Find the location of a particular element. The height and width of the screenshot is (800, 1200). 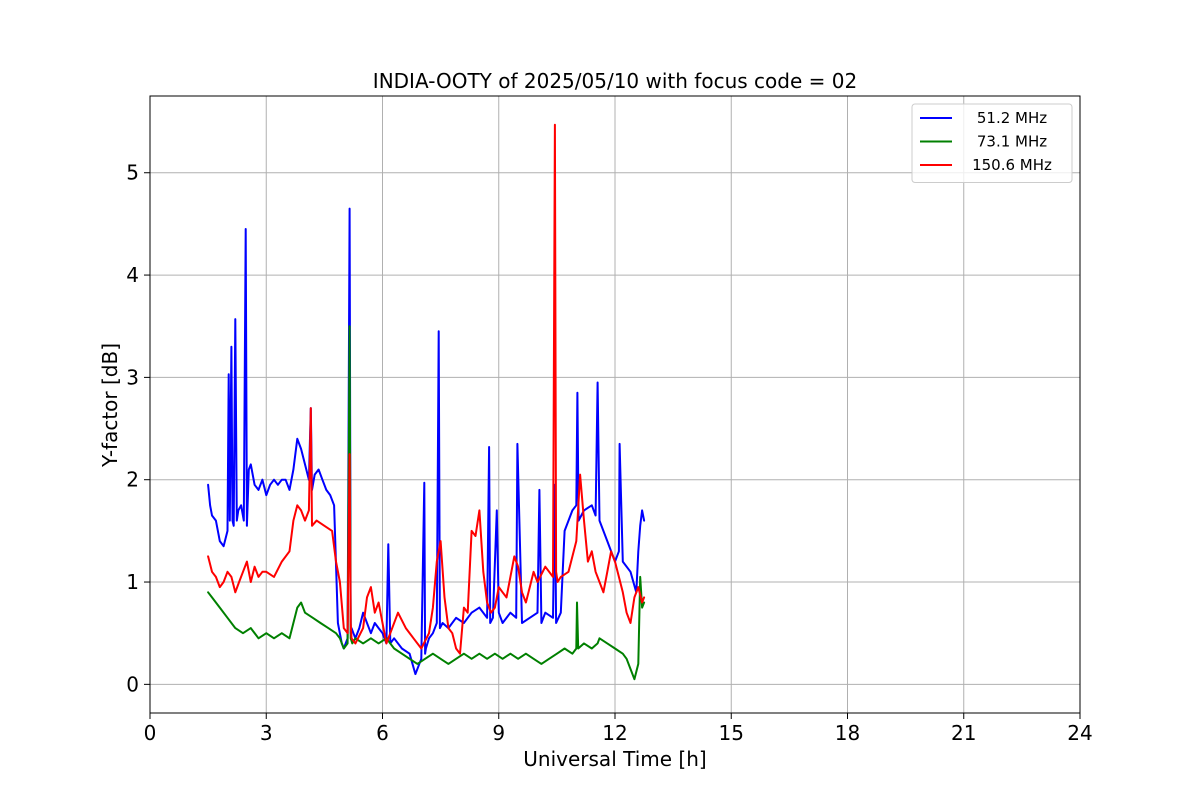

legend-entry-label: 51.2 MHz is located at coordinates (1012, 118).